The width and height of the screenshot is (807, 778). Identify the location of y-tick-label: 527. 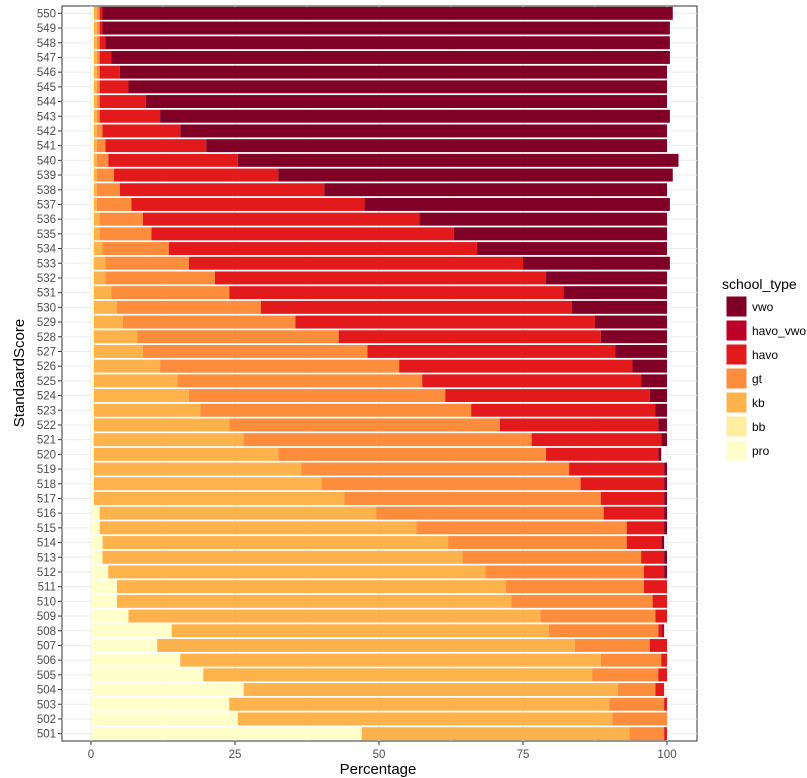
(46, 352).